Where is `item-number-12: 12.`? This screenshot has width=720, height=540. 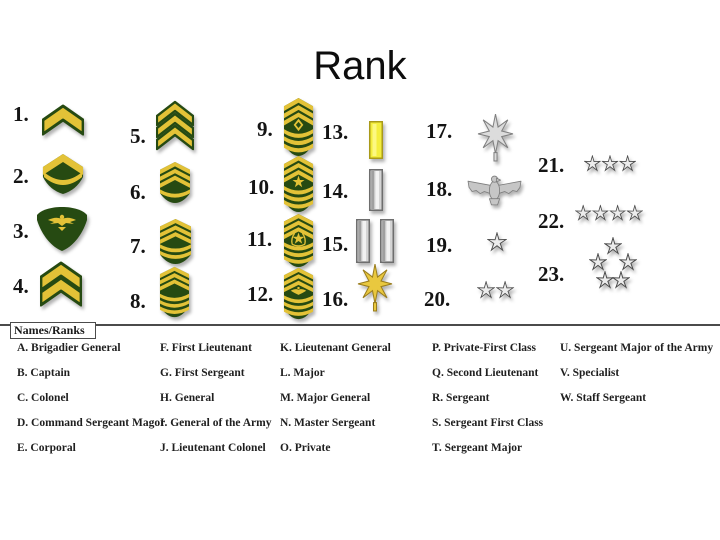
item-number-12: 12. is located at coordinates (260, 294).